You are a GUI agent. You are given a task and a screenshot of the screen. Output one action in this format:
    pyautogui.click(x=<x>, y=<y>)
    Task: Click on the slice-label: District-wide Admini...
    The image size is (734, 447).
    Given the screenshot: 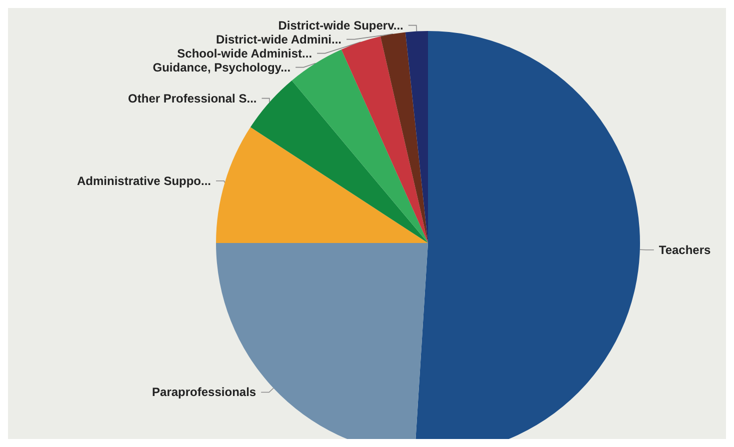 What is the action you would take?
    pyautogui.click(x=279, y=39)
    